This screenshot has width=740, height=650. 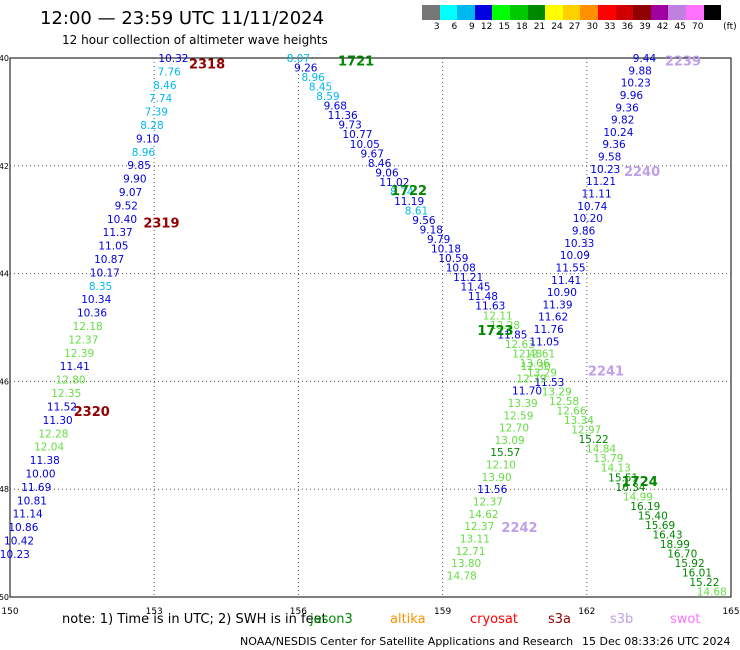 What do you see at coordinates (653, 516) in the screenshot?
I see `wave-height-value: 15.40` at bounding box center [653, 516].